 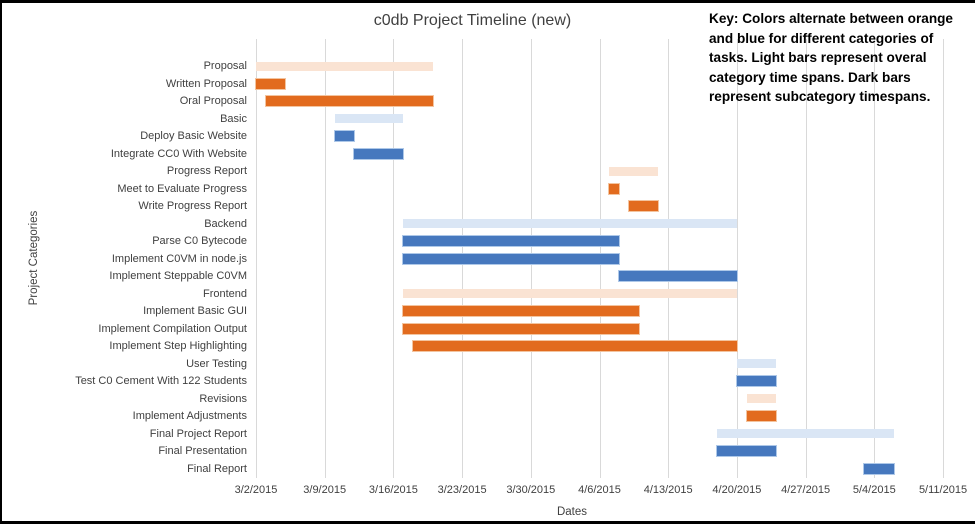 I want to click on x-tick-label: 3/23/2015, so click(x=462, y=490).